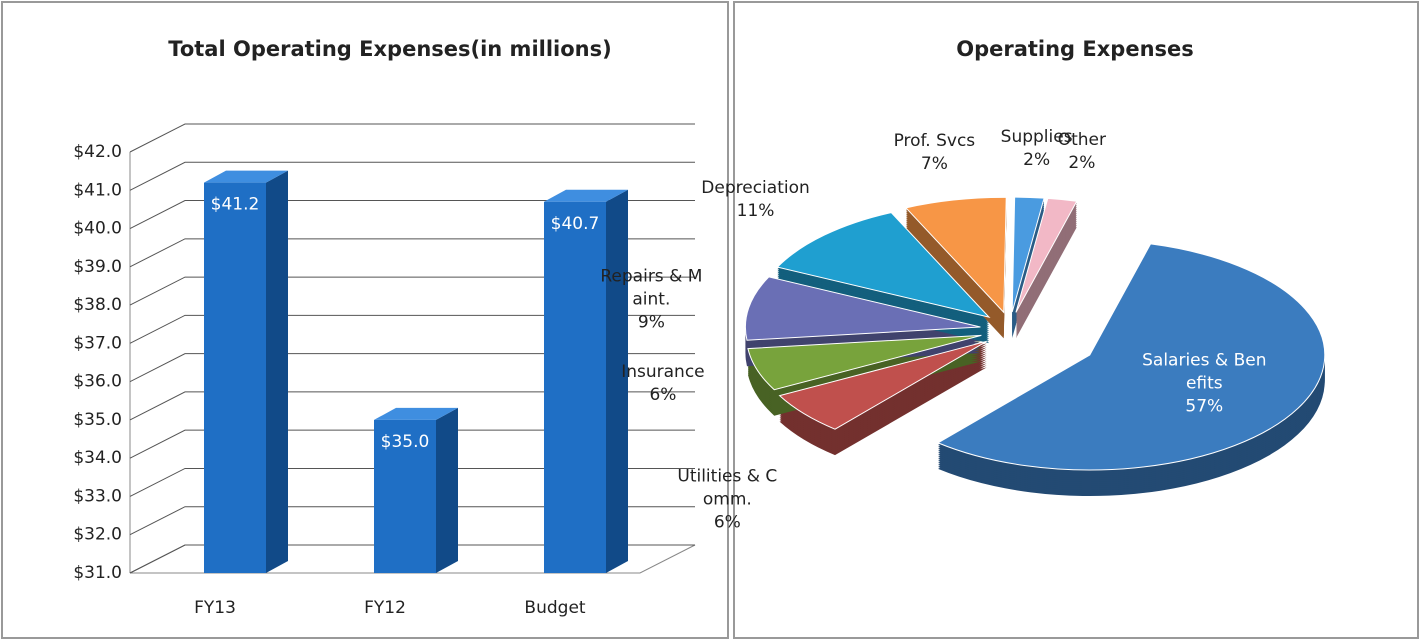 Image resolution: width=1422 pixels, height=642 pixels. Describe the element at coordinates (727, 488) in the screenshot. I see `label-text: Utilities & Comm.` at that location.